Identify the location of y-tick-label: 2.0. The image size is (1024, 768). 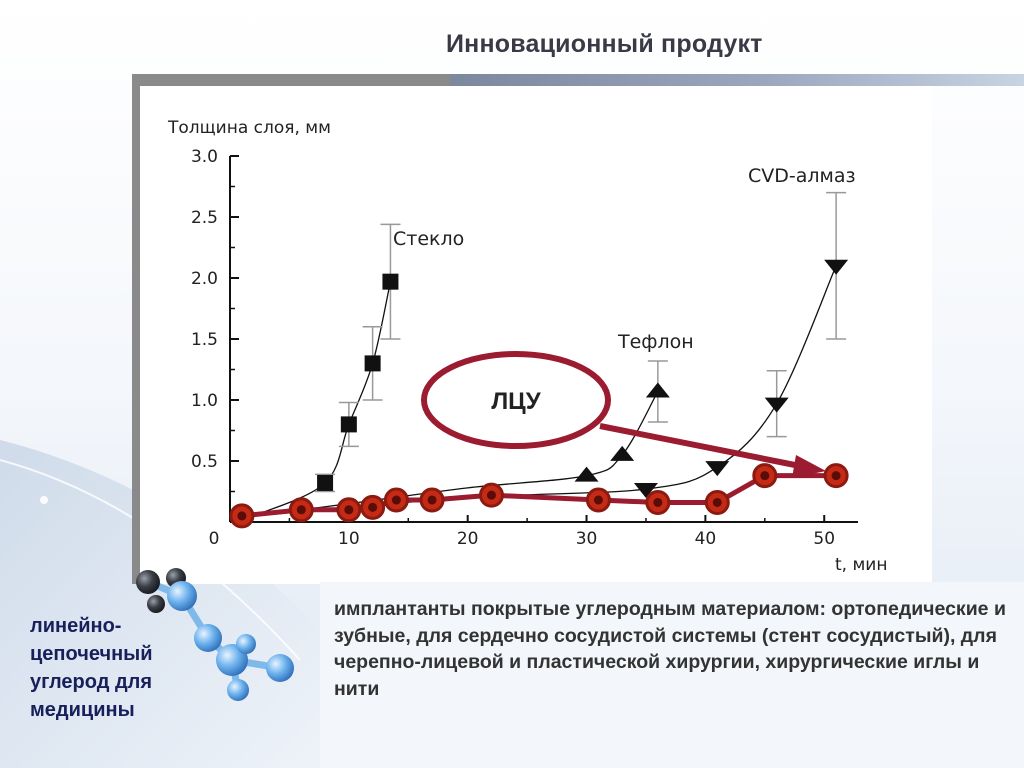
(204, 279).